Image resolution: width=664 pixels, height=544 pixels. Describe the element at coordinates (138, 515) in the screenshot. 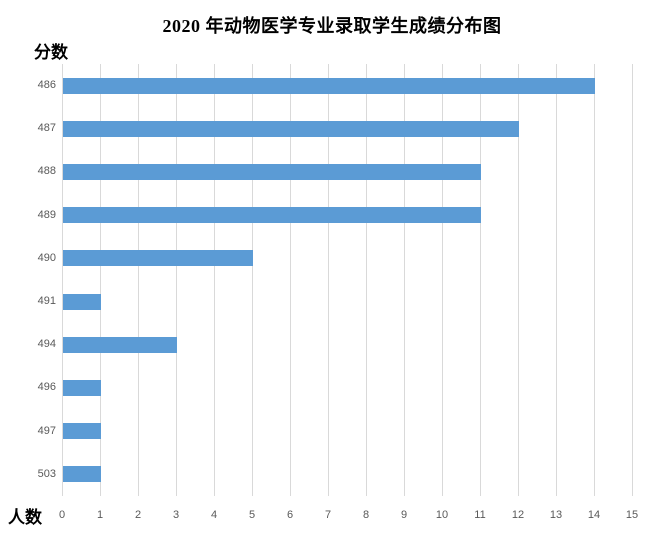

I see `x-tick-label: 2` at that location.